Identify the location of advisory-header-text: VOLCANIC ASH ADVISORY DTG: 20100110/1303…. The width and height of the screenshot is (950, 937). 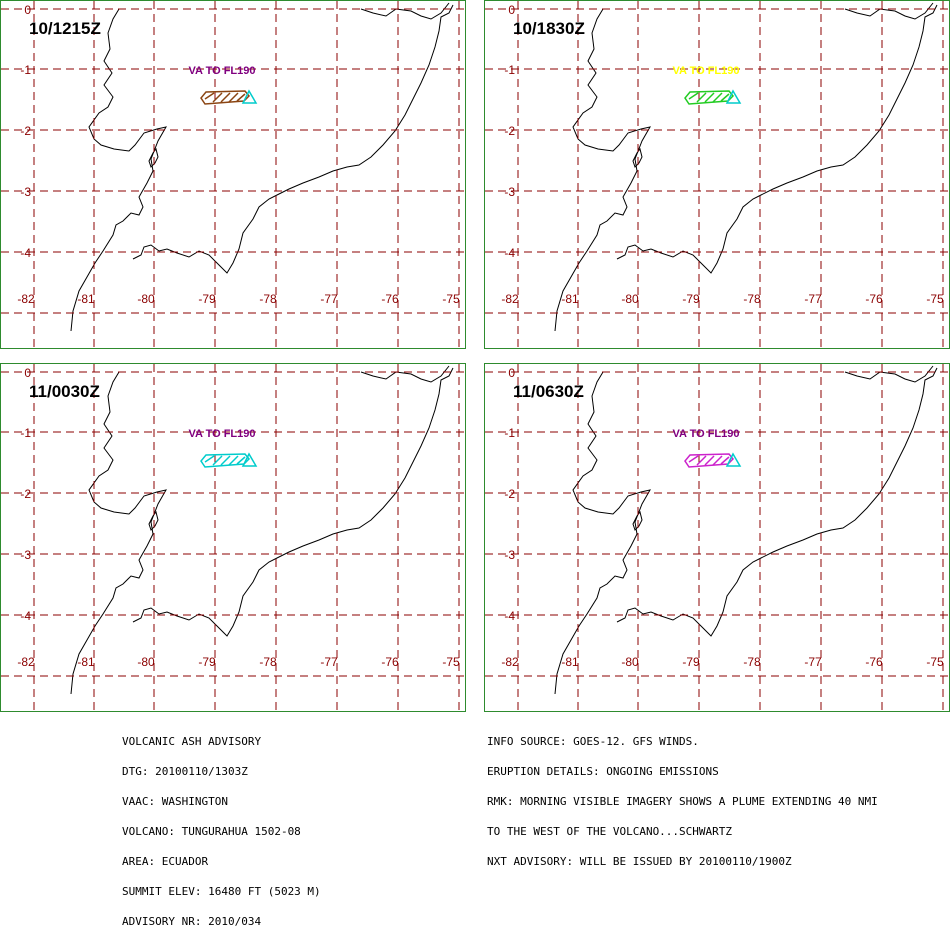
(221, 827).